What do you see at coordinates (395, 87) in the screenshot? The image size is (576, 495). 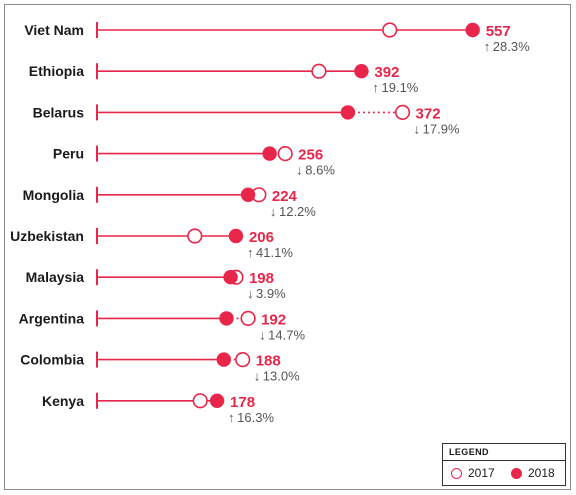 I see `change-label: ↑ 19.1%` at bounding box center [395, 87].